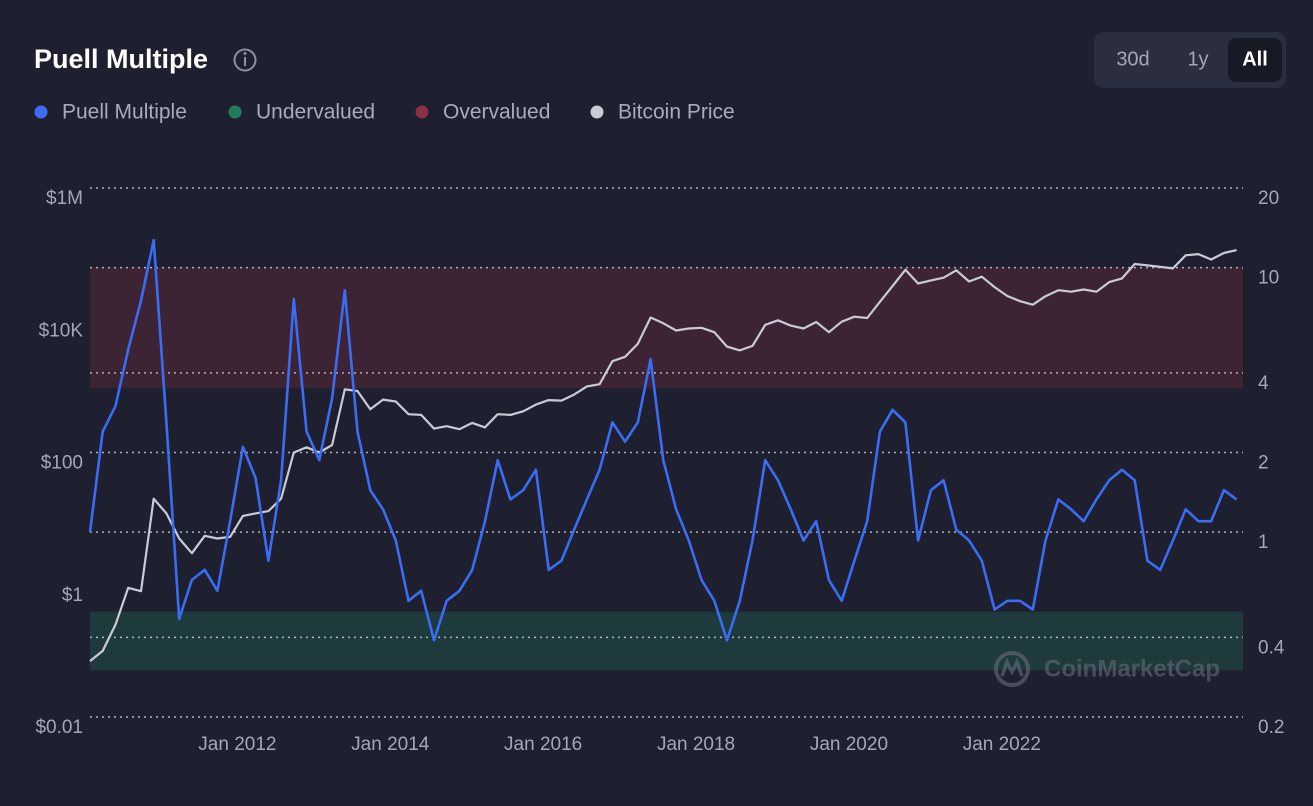  What do you see at coordinates (1271, 647) in the screenshot?
I see `y2-tick-label: 0.4` at bounding box center [1271, 647].